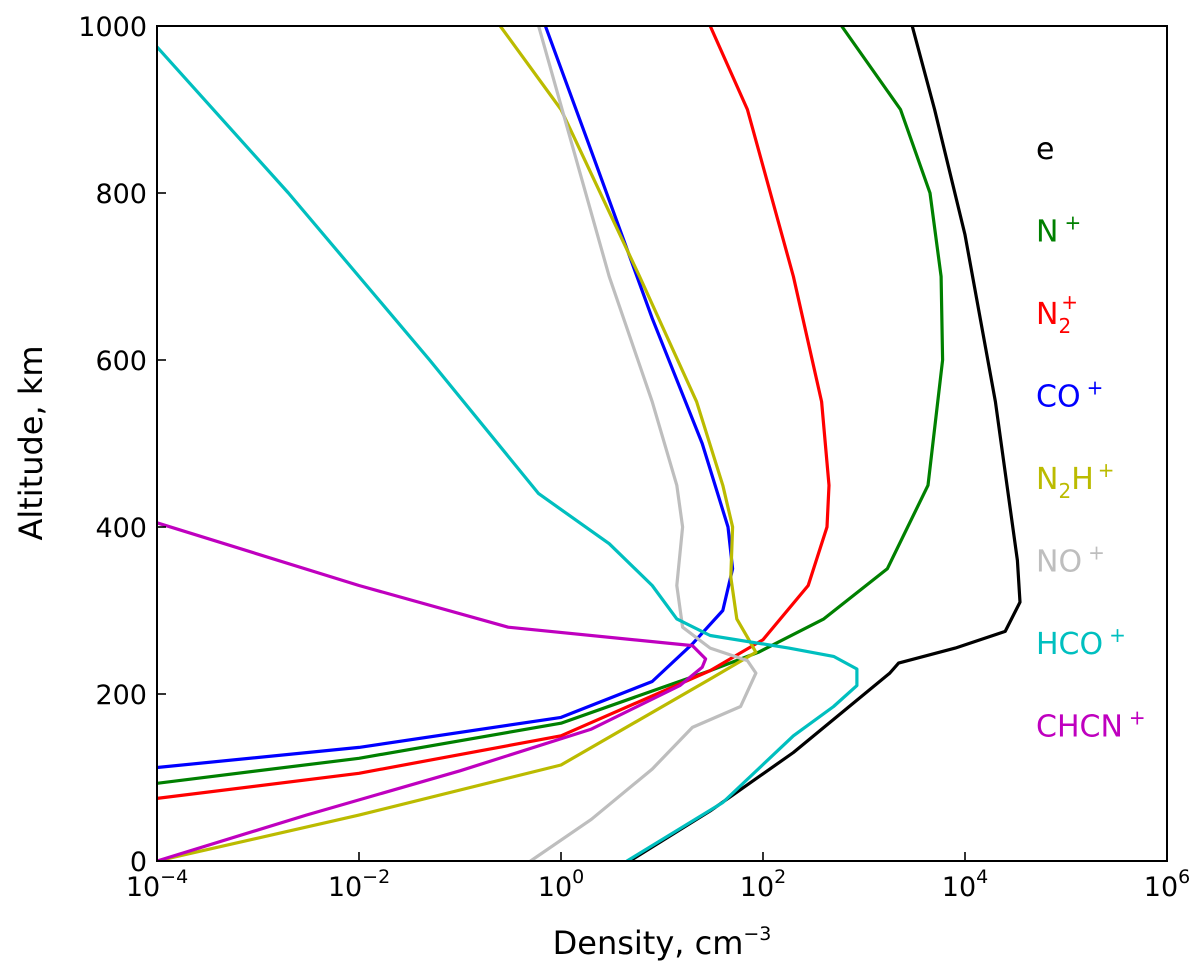 The width and height of the screenshot is (1200, 971). Describe the element at coordinates (121, 528) in the screenshot. I see `y-tick-label-3: 400` at that location.